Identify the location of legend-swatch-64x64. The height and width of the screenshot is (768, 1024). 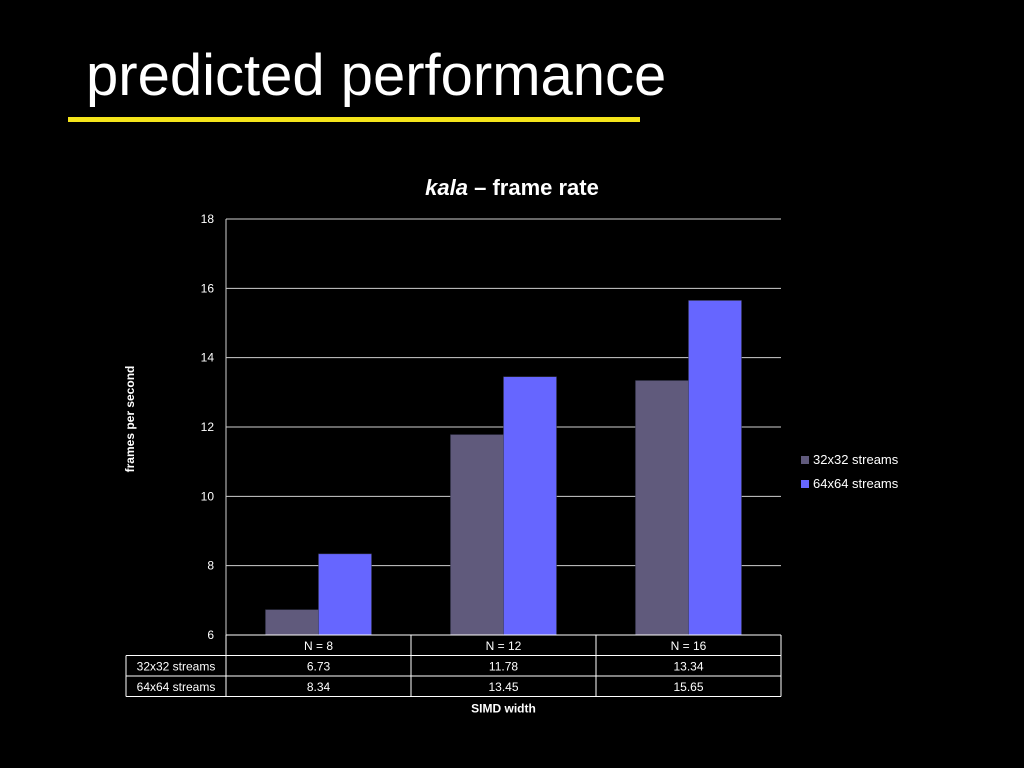
(805, 484).